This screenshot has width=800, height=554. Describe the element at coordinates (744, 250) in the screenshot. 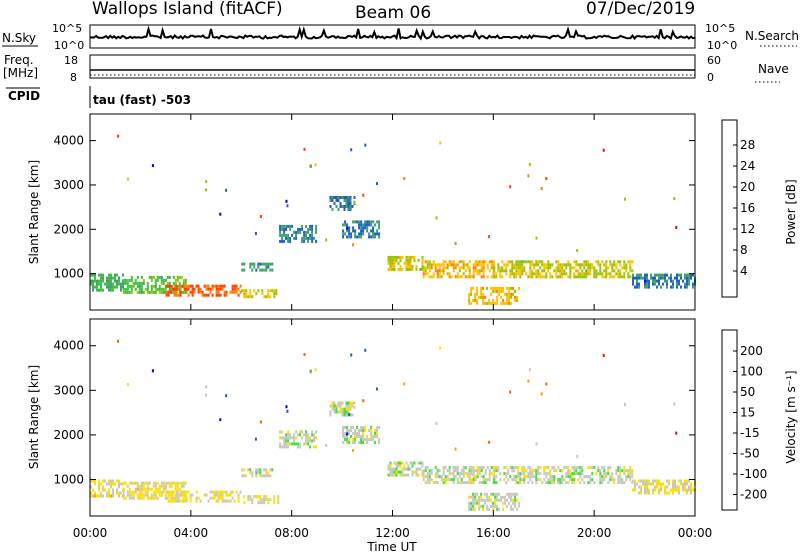

I see `colorbar-tick-label: 8` at that location.